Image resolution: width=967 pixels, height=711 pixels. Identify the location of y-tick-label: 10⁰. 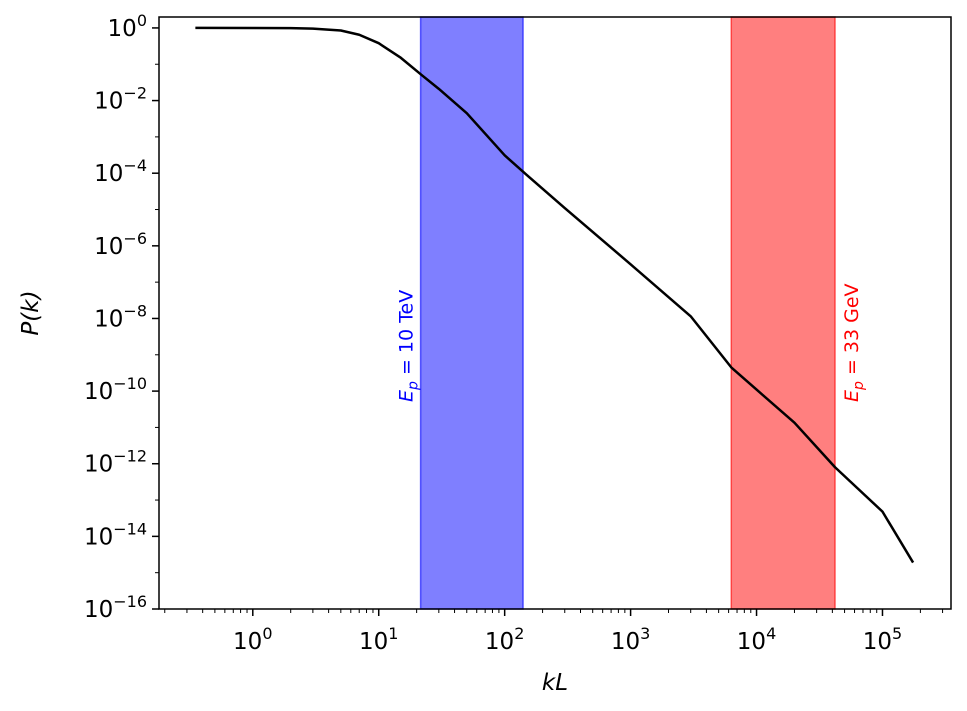
(127, 26).